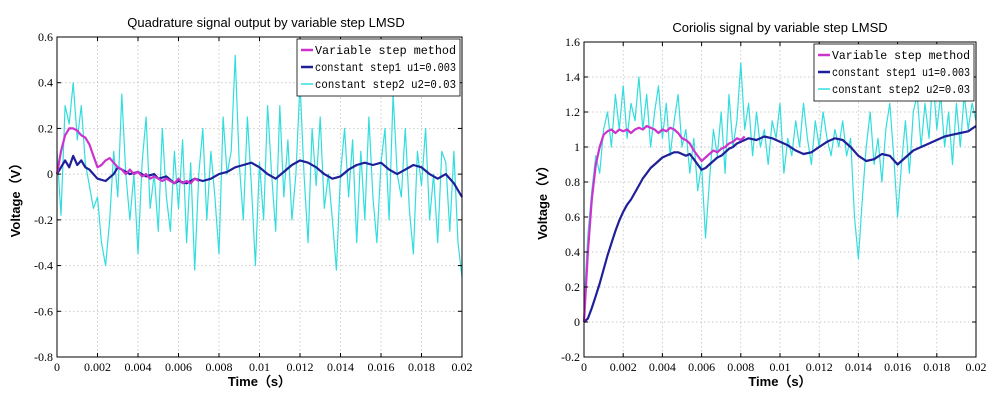 Image resolution: width=1000 pixels, height=403 pixels. I want to click on y-tick-label: 1.6, so click(572, 42).